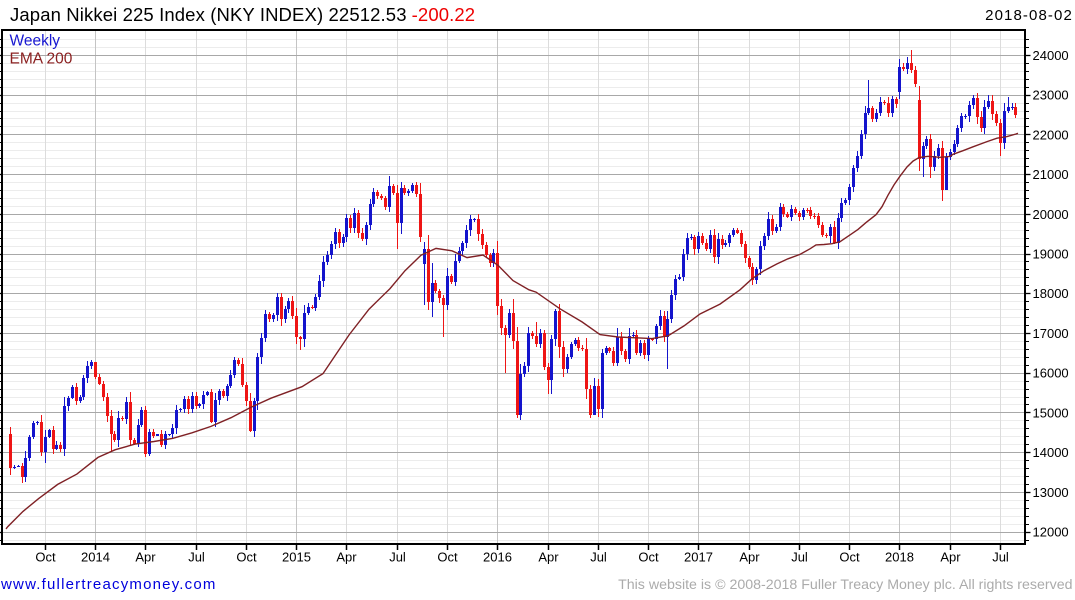  Describe the element at coordinates (1051, 452) in the screenshot. I see `svg-text: 14000` at that location.